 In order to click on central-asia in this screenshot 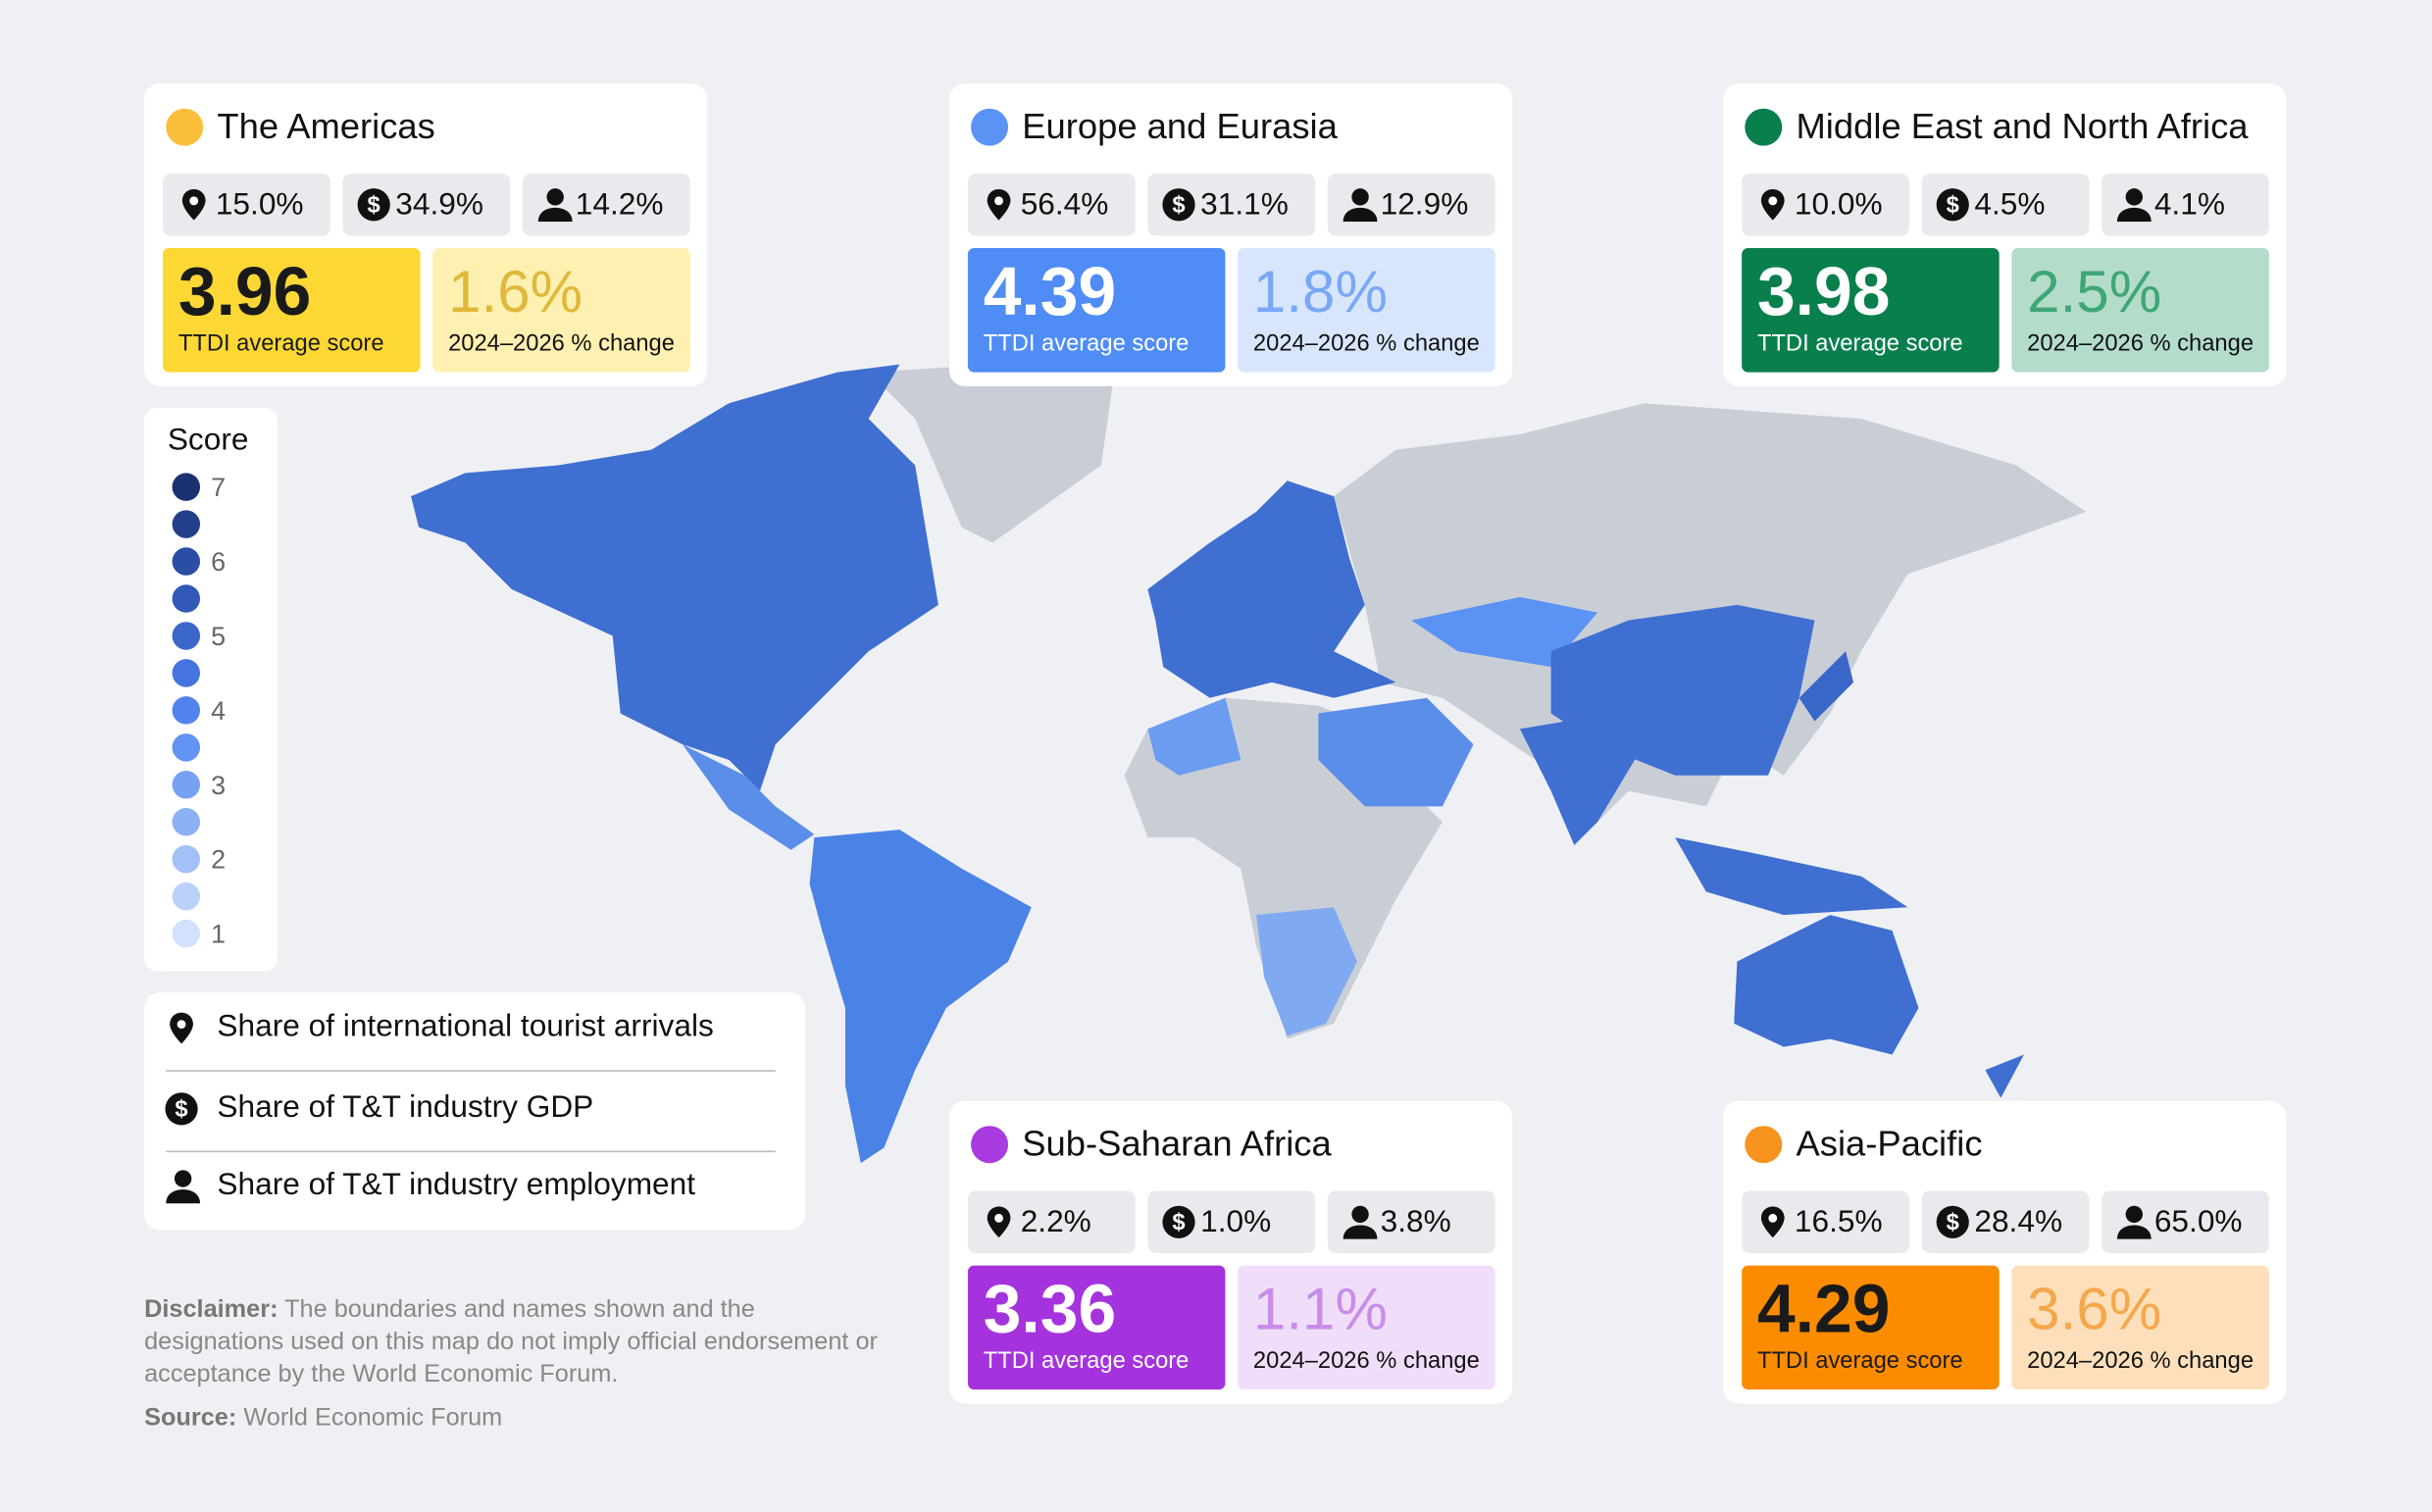, I will do `click(1504, 632)`.